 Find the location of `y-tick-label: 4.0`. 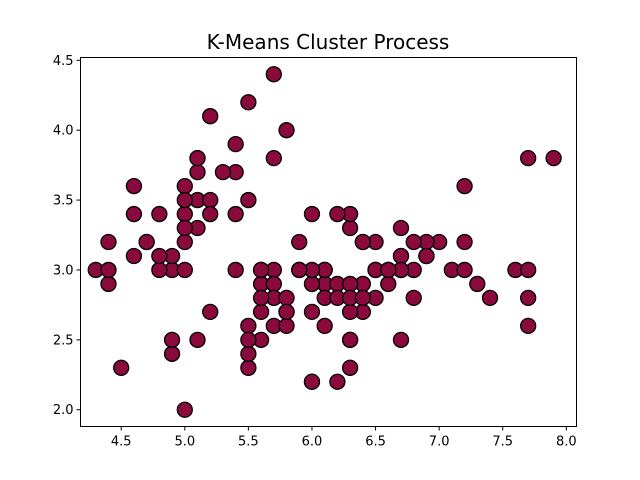

y-tick-label: 4.0 is located at coordinates (63, 131).